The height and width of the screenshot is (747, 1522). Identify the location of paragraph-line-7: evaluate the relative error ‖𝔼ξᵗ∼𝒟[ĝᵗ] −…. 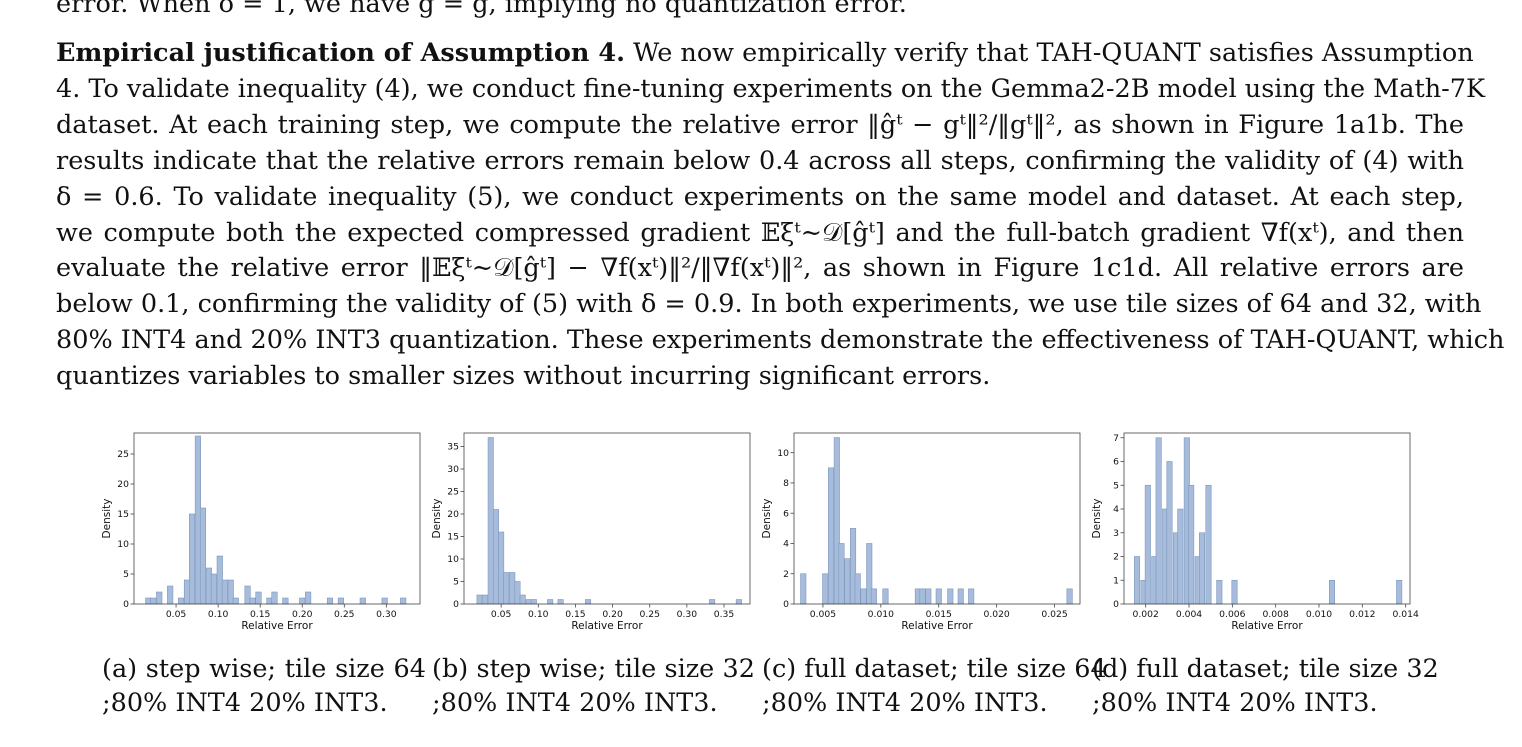
(760, 268).